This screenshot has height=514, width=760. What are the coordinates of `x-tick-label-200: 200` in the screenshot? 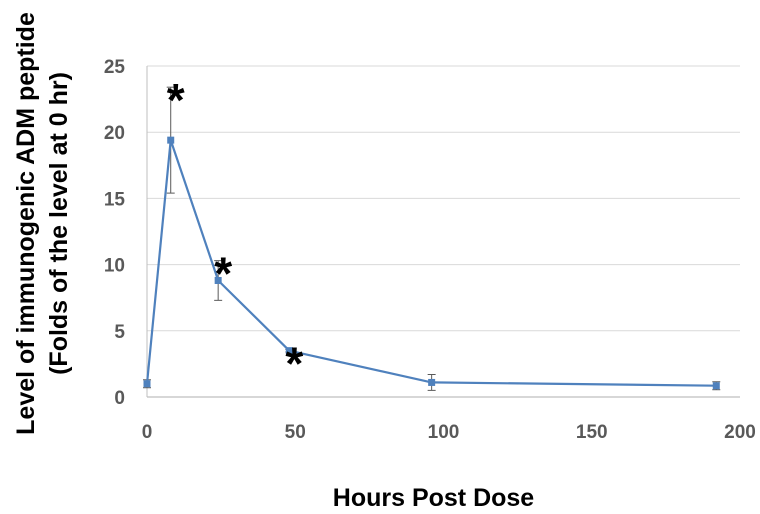 It's located at (740, 432).